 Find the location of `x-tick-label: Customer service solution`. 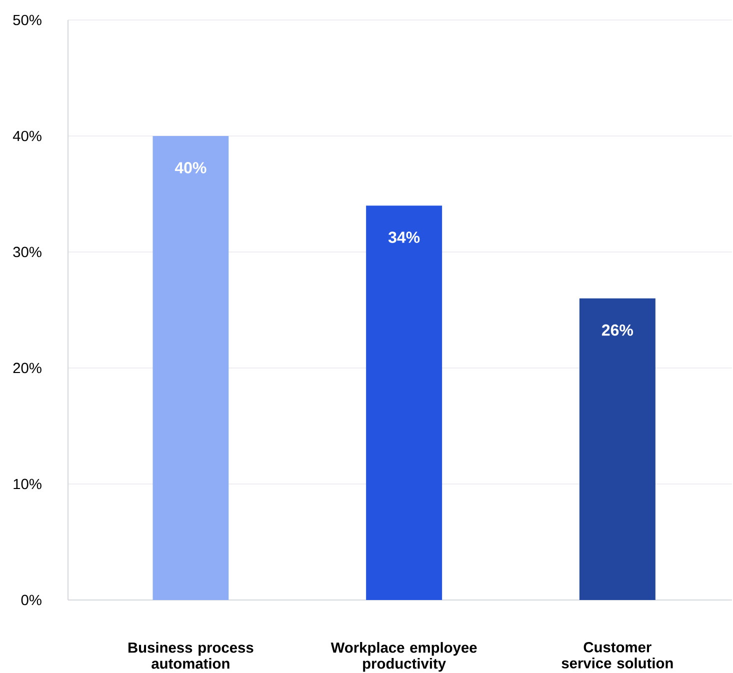

x-tick-label: Customer service solution is located at coordinates (617, 655).